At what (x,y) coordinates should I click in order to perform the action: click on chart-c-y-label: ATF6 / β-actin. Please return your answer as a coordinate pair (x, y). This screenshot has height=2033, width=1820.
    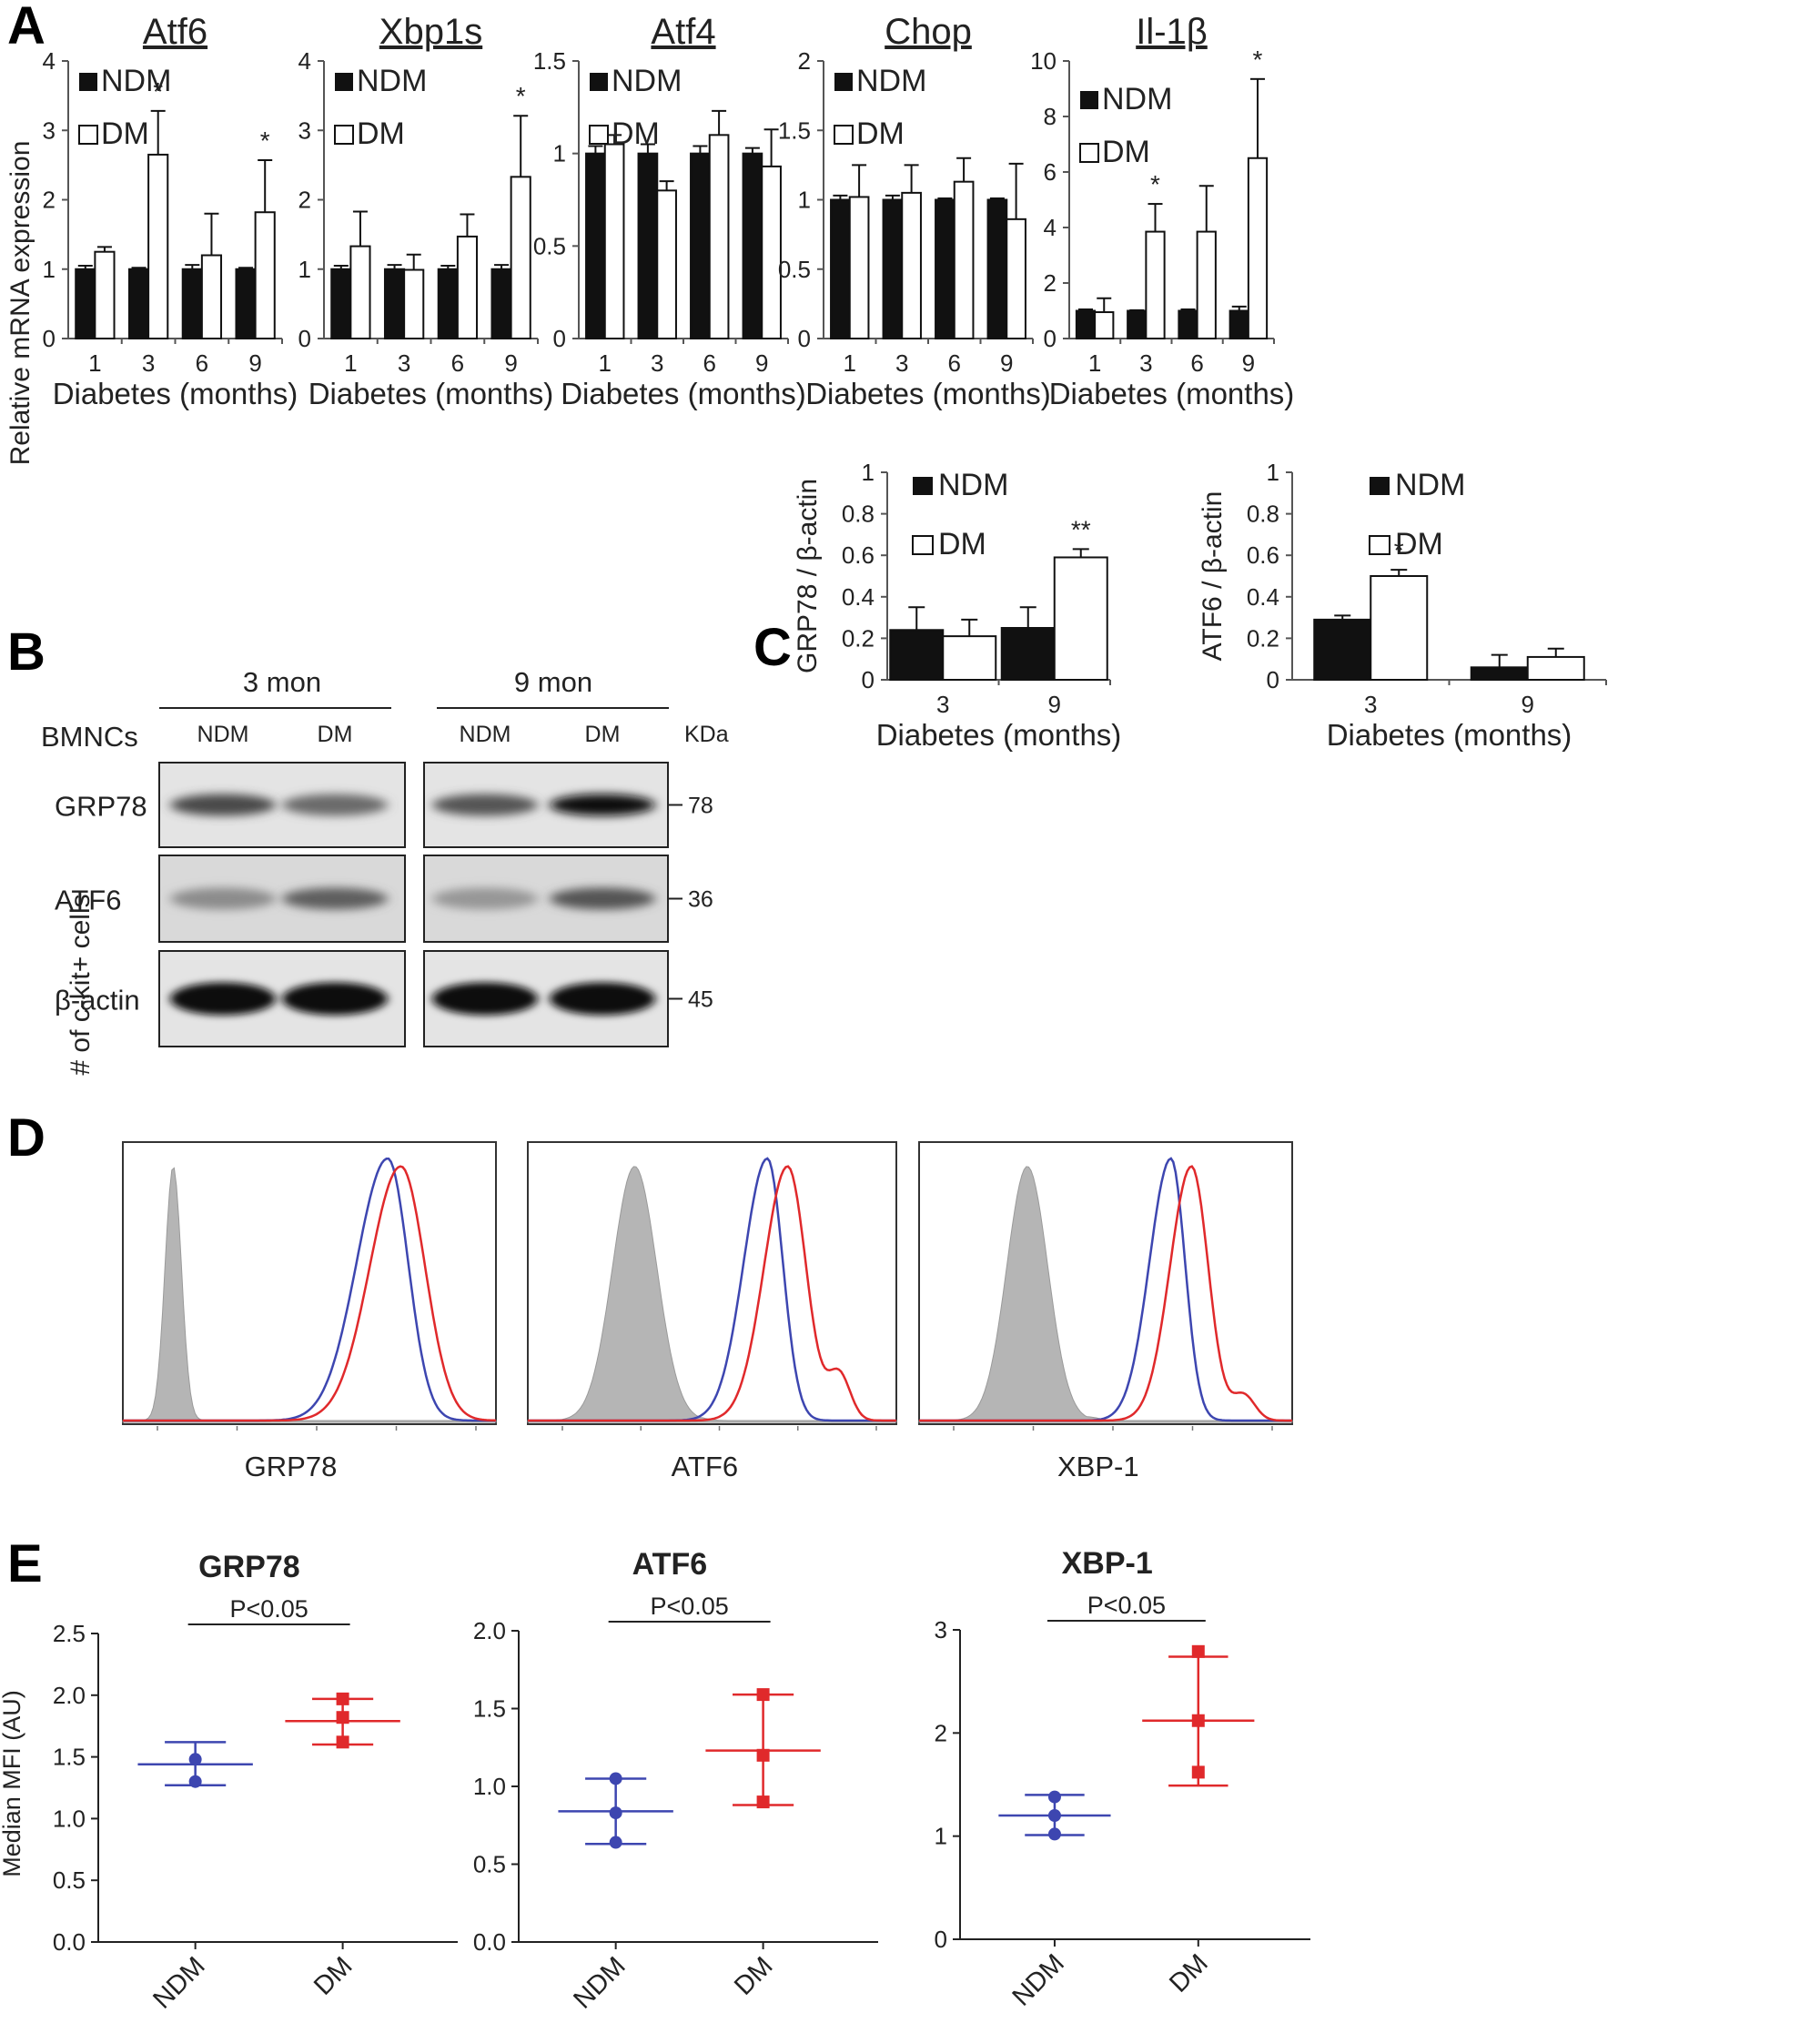
    Looking at the image, I should click on (1213, 576).